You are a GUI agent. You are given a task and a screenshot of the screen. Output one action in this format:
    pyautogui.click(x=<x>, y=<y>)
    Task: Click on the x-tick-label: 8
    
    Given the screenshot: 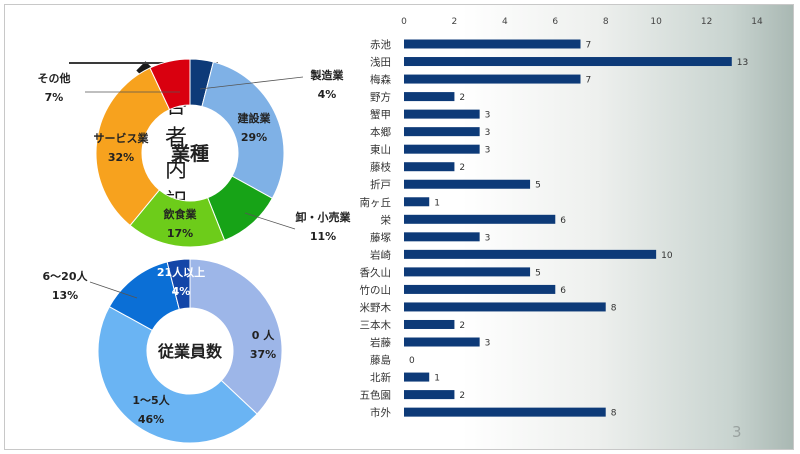 What is the action you would take?
    pyautogui.click(x=606, y=22)
    